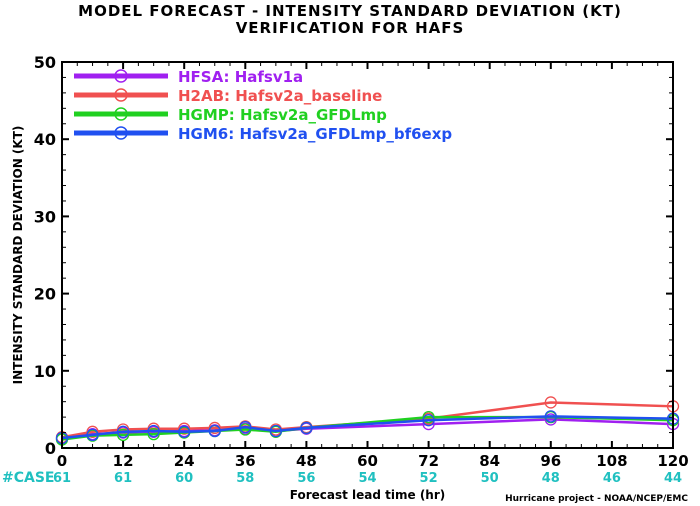 The image size is (700, 506). Describe the element at coordinates (596, 499) in the screenshot. I see `credit-text: Hurricane project - NOAA/NCEP/EMC` at that location.